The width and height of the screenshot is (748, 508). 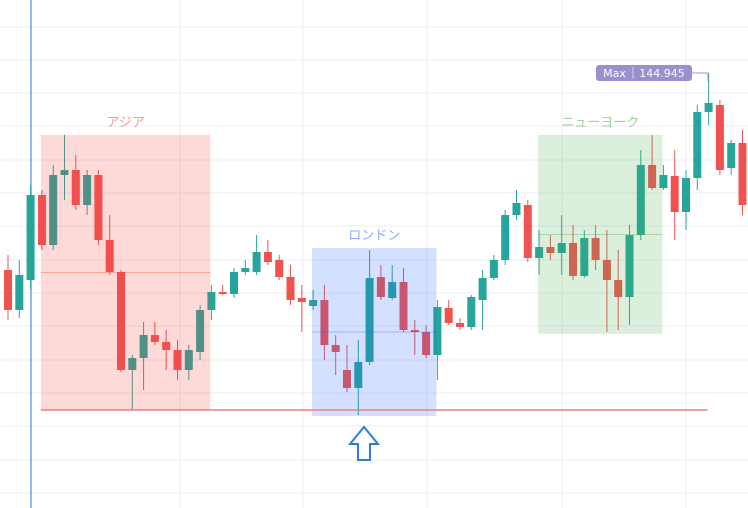 What do you see at coordinates (662, 73) in the screenshot?
I see `max-value: 144.945` at bounding box center [662, 73].